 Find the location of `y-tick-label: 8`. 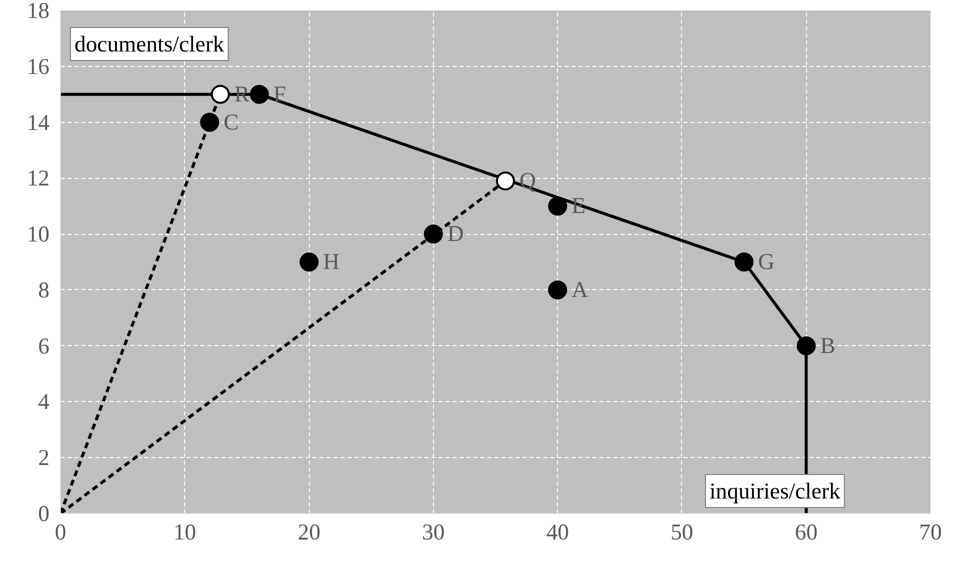

y-tick-label: 8 is located at coordinates (44, 289).